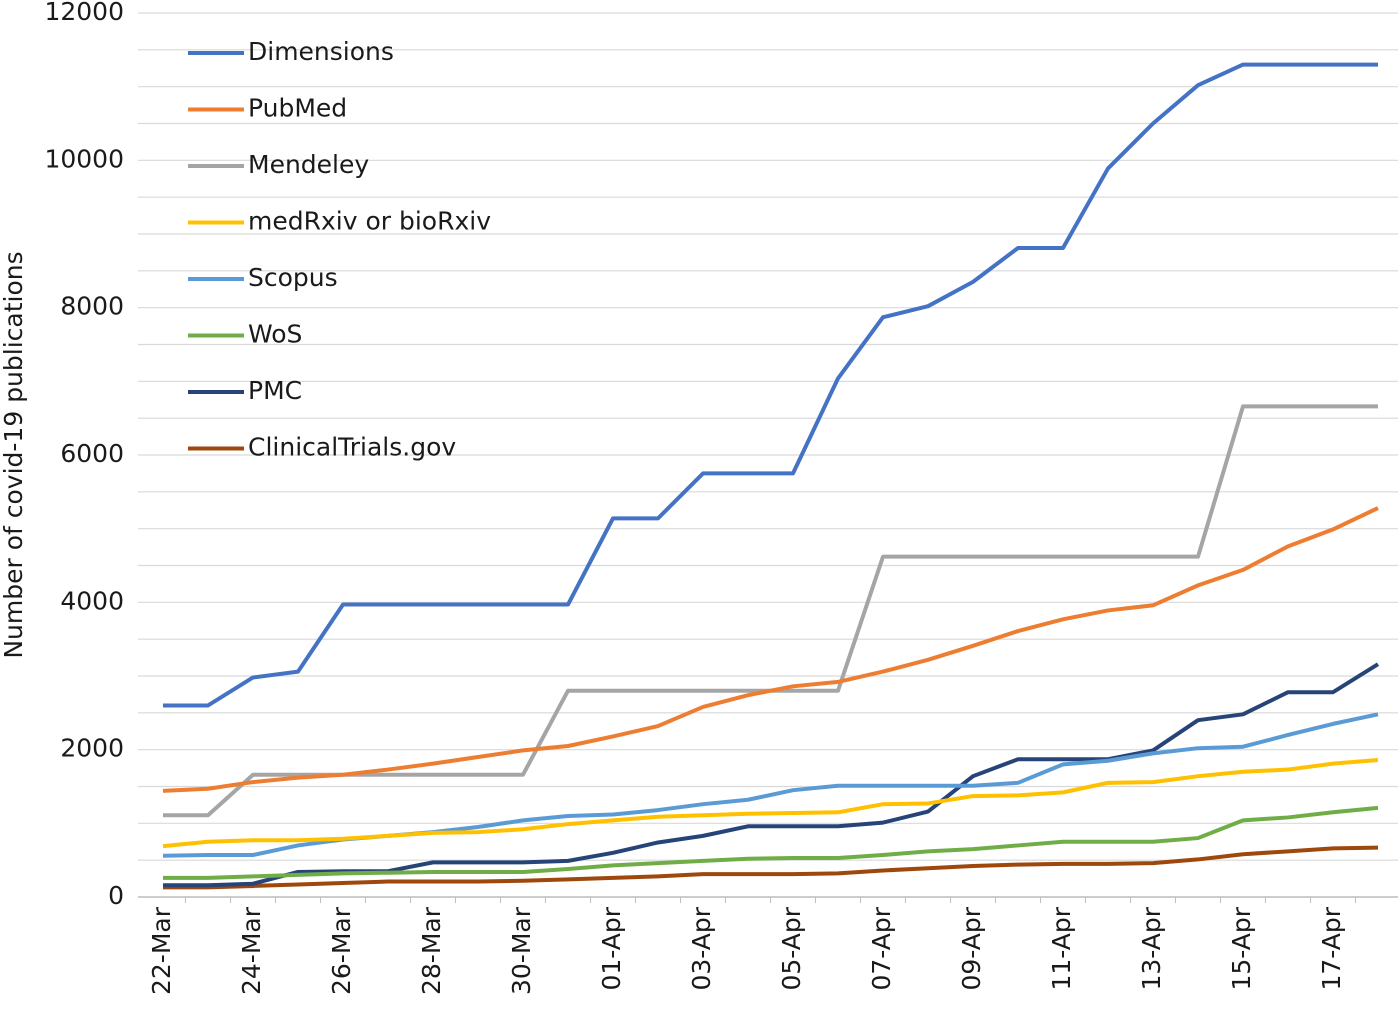 This screenshot has width=1400, height=1022. What do you see at coordinates (84, 13) in the screenshot?
I see `y-tick-label: 12000` at bounding box center [84, 13].